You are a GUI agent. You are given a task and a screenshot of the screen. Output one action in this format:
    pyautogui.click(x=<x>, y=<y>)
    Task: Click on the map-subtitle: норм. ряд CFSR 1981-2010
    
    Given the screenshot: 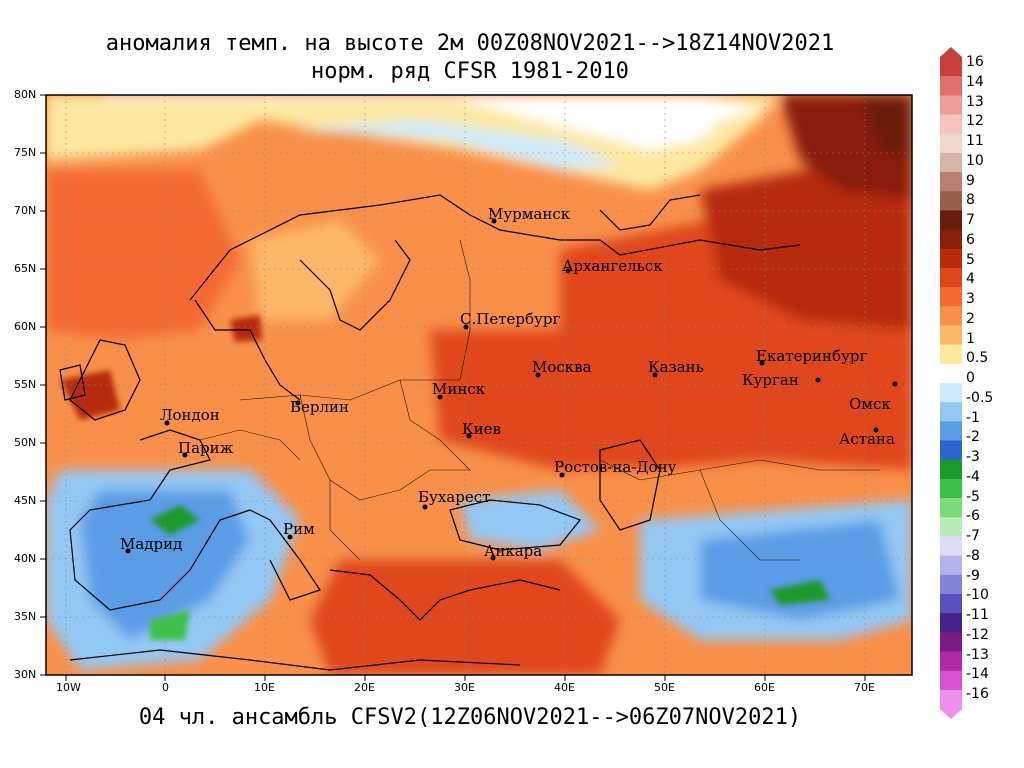 What is the action you would take?
    pyautogui.click(x=470, y=71)
    